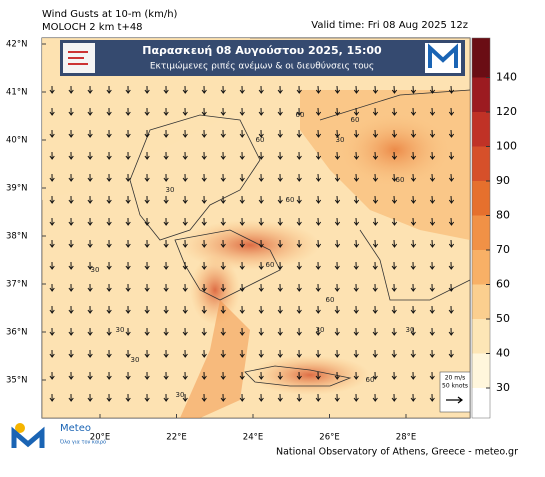 The height and width of the screenshot is (477, 545). I want to click on gust-core, so click(310, 375).